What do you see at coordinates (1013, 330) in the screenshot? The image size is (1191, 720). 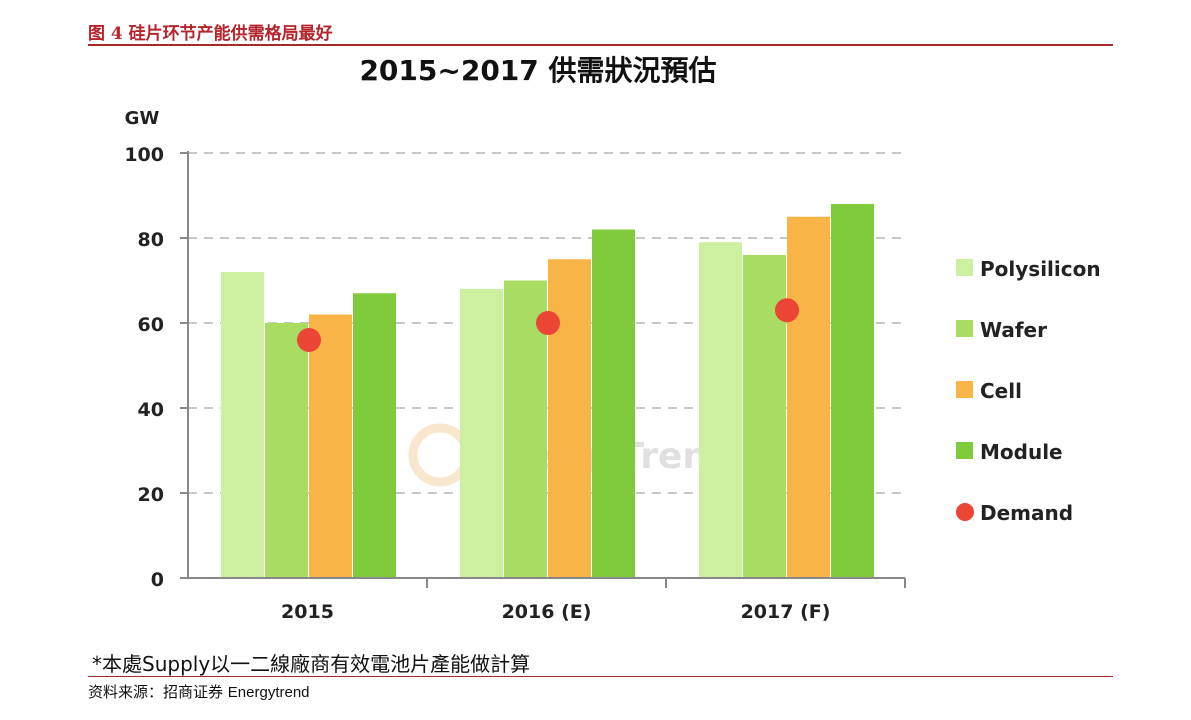 I see `legend-label-wafer: Wafer` at bounding box center [1013, 330].